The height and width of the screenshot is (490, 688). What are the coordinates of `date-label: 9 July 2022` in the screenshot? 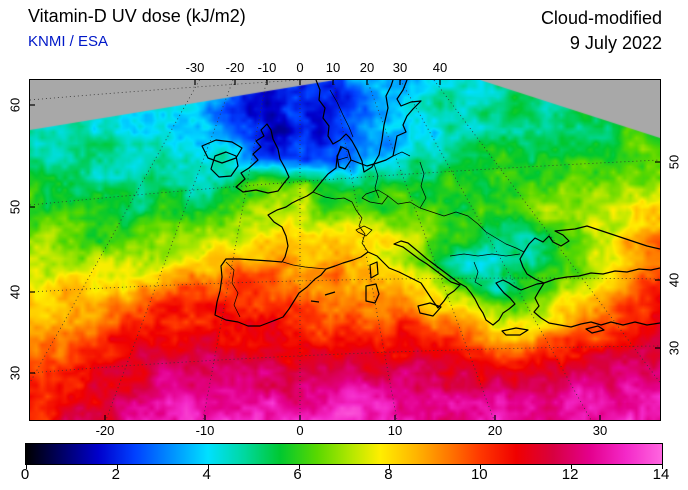 It's located at (615, 43).